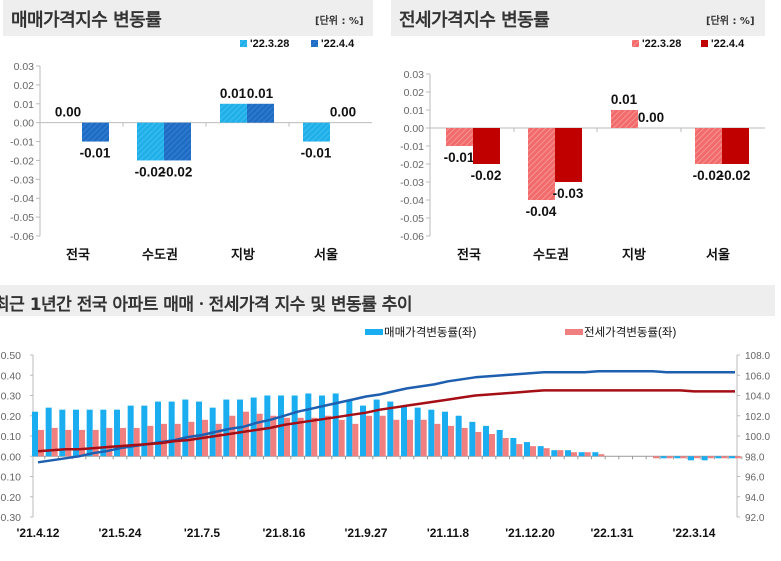 The image size is (781, 561). I want to click on y-tick-label: 0.01, so click(24, 105).